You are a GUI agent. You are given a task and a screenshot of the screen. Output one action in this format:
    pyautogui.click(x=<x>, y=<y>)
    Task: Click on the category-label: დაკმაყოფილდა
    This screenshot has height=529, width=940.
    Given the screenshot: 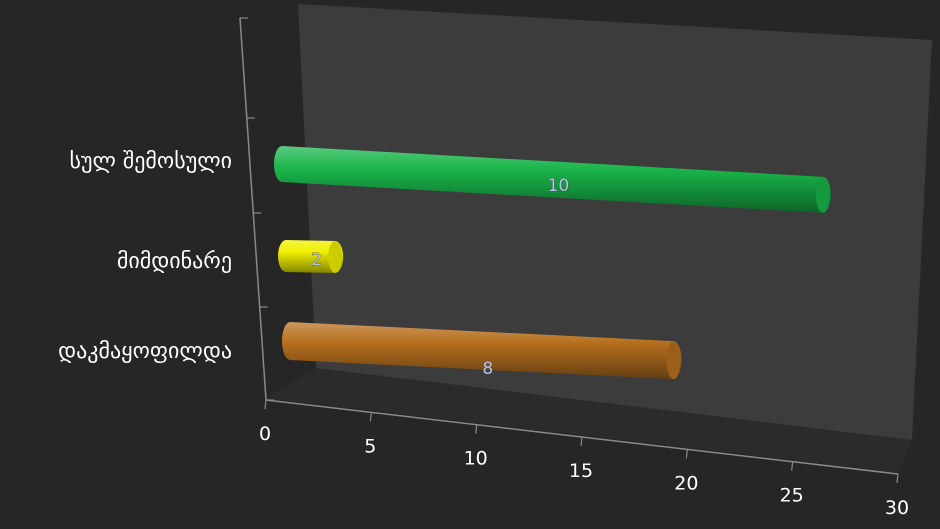 What is the action you would take?
    pyautogui.click(x=145, y=351)
    